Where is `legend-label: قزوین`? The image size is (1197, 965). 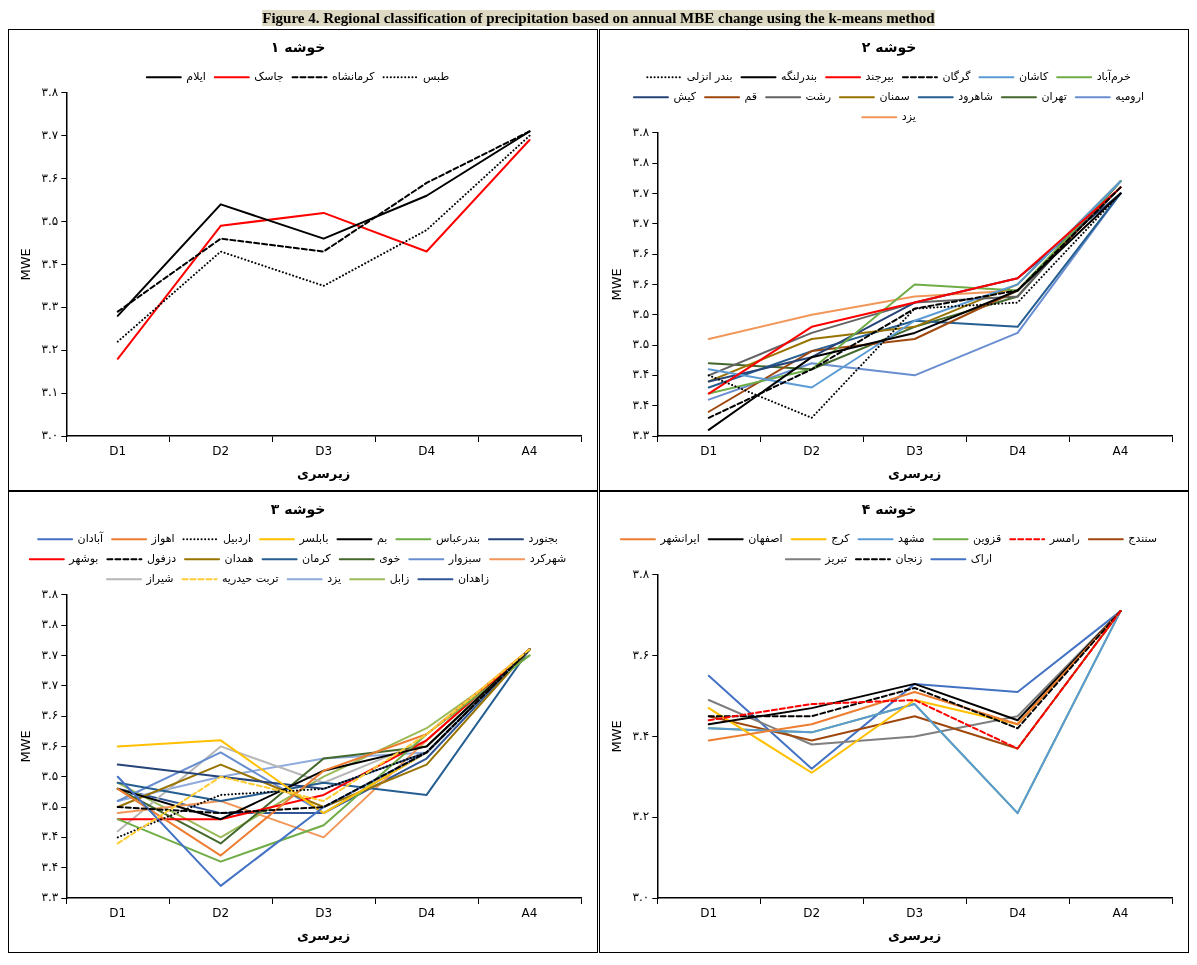 legend-label: قزوین is located at coordinates (987, 539).